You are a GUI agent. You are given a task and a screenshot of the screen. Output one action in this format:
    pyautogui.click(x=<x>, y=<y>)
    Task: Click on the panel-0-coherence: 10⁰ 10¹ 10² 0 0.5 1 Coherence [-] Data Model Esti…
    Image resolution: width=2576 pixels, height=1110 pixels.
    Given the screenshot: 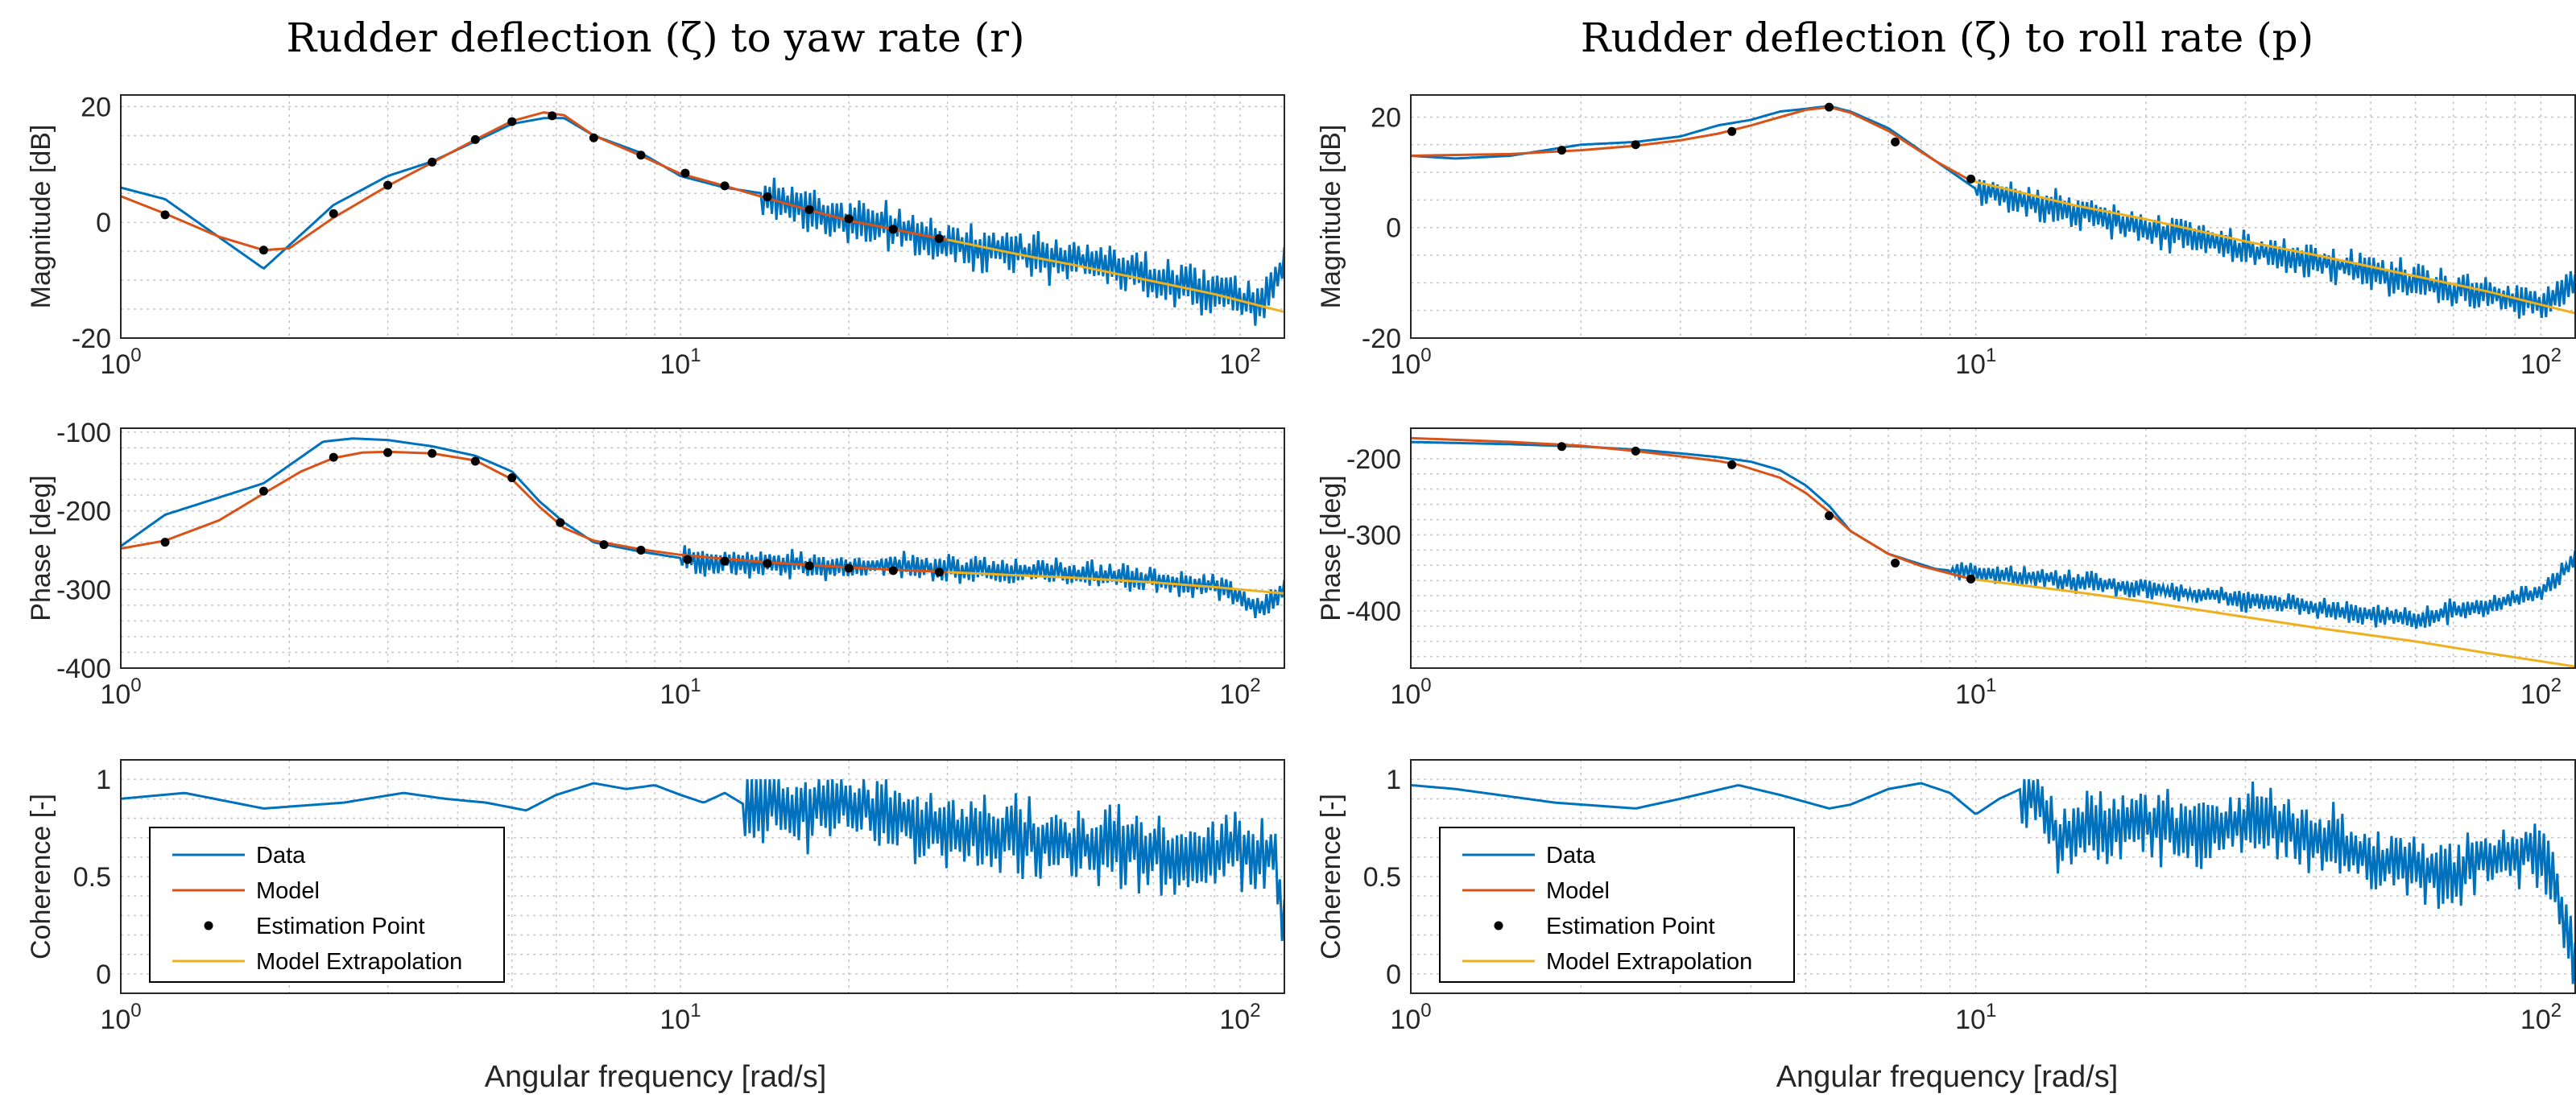 What is the action you would take?
    pyautogui.click(x=655, y=897)
    